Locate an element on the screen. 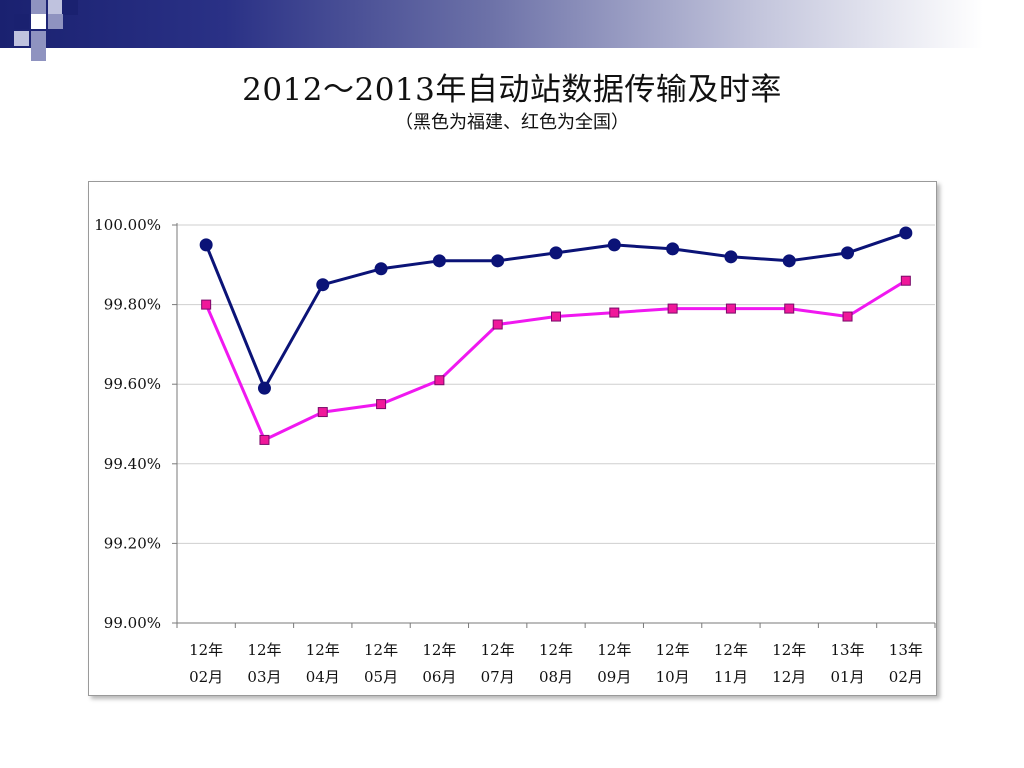  x-tick-label-month: 01月 is located at coordinates (847, 677).